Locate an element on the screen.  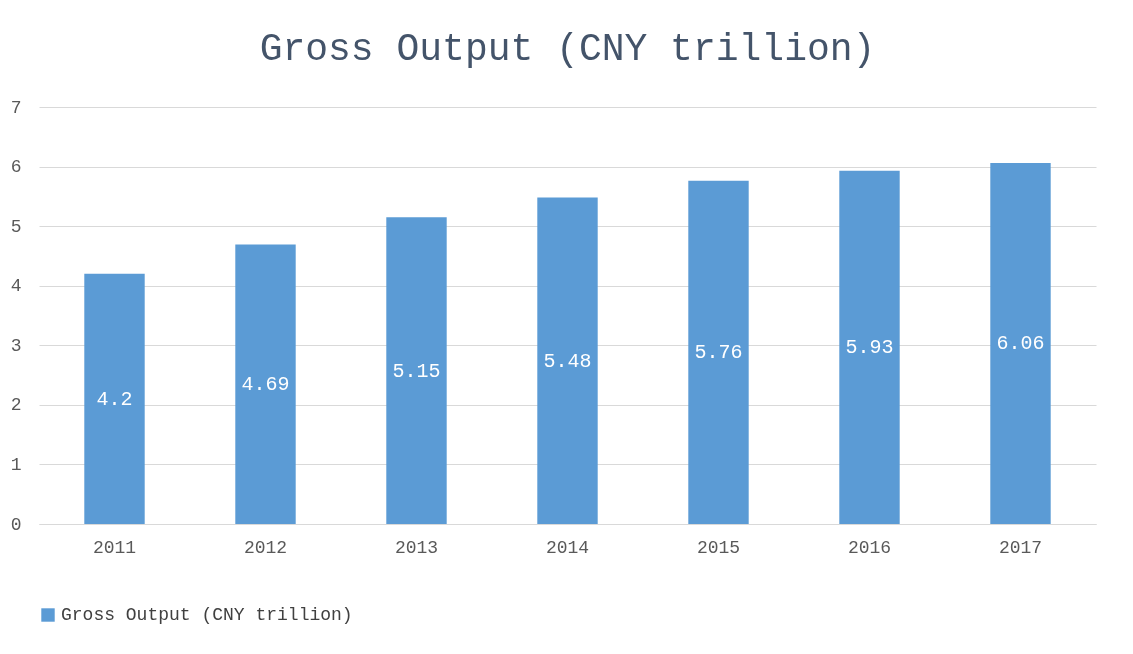
y-tick-label: 5 is located at coordinates (16, 226).